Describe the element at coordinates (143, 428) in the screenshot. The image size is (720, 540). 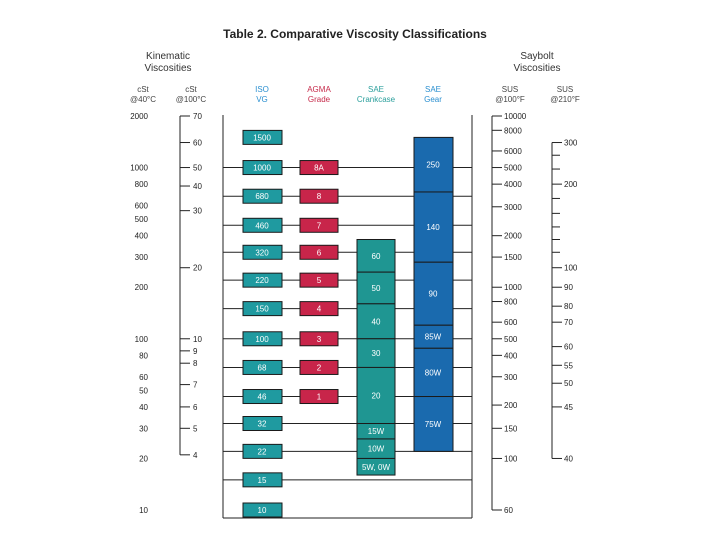
I see `cst40-tick-label: 30` at that location.